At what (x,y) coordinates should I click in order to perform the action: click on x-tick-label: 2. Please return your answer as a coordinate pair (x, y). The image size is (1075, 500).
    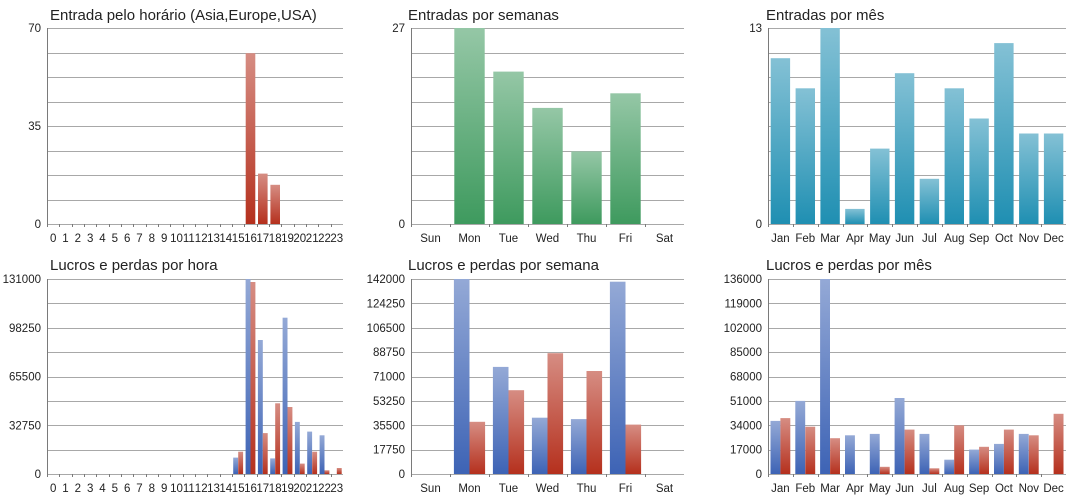
    Looking at the image, I should click on (78, 239).